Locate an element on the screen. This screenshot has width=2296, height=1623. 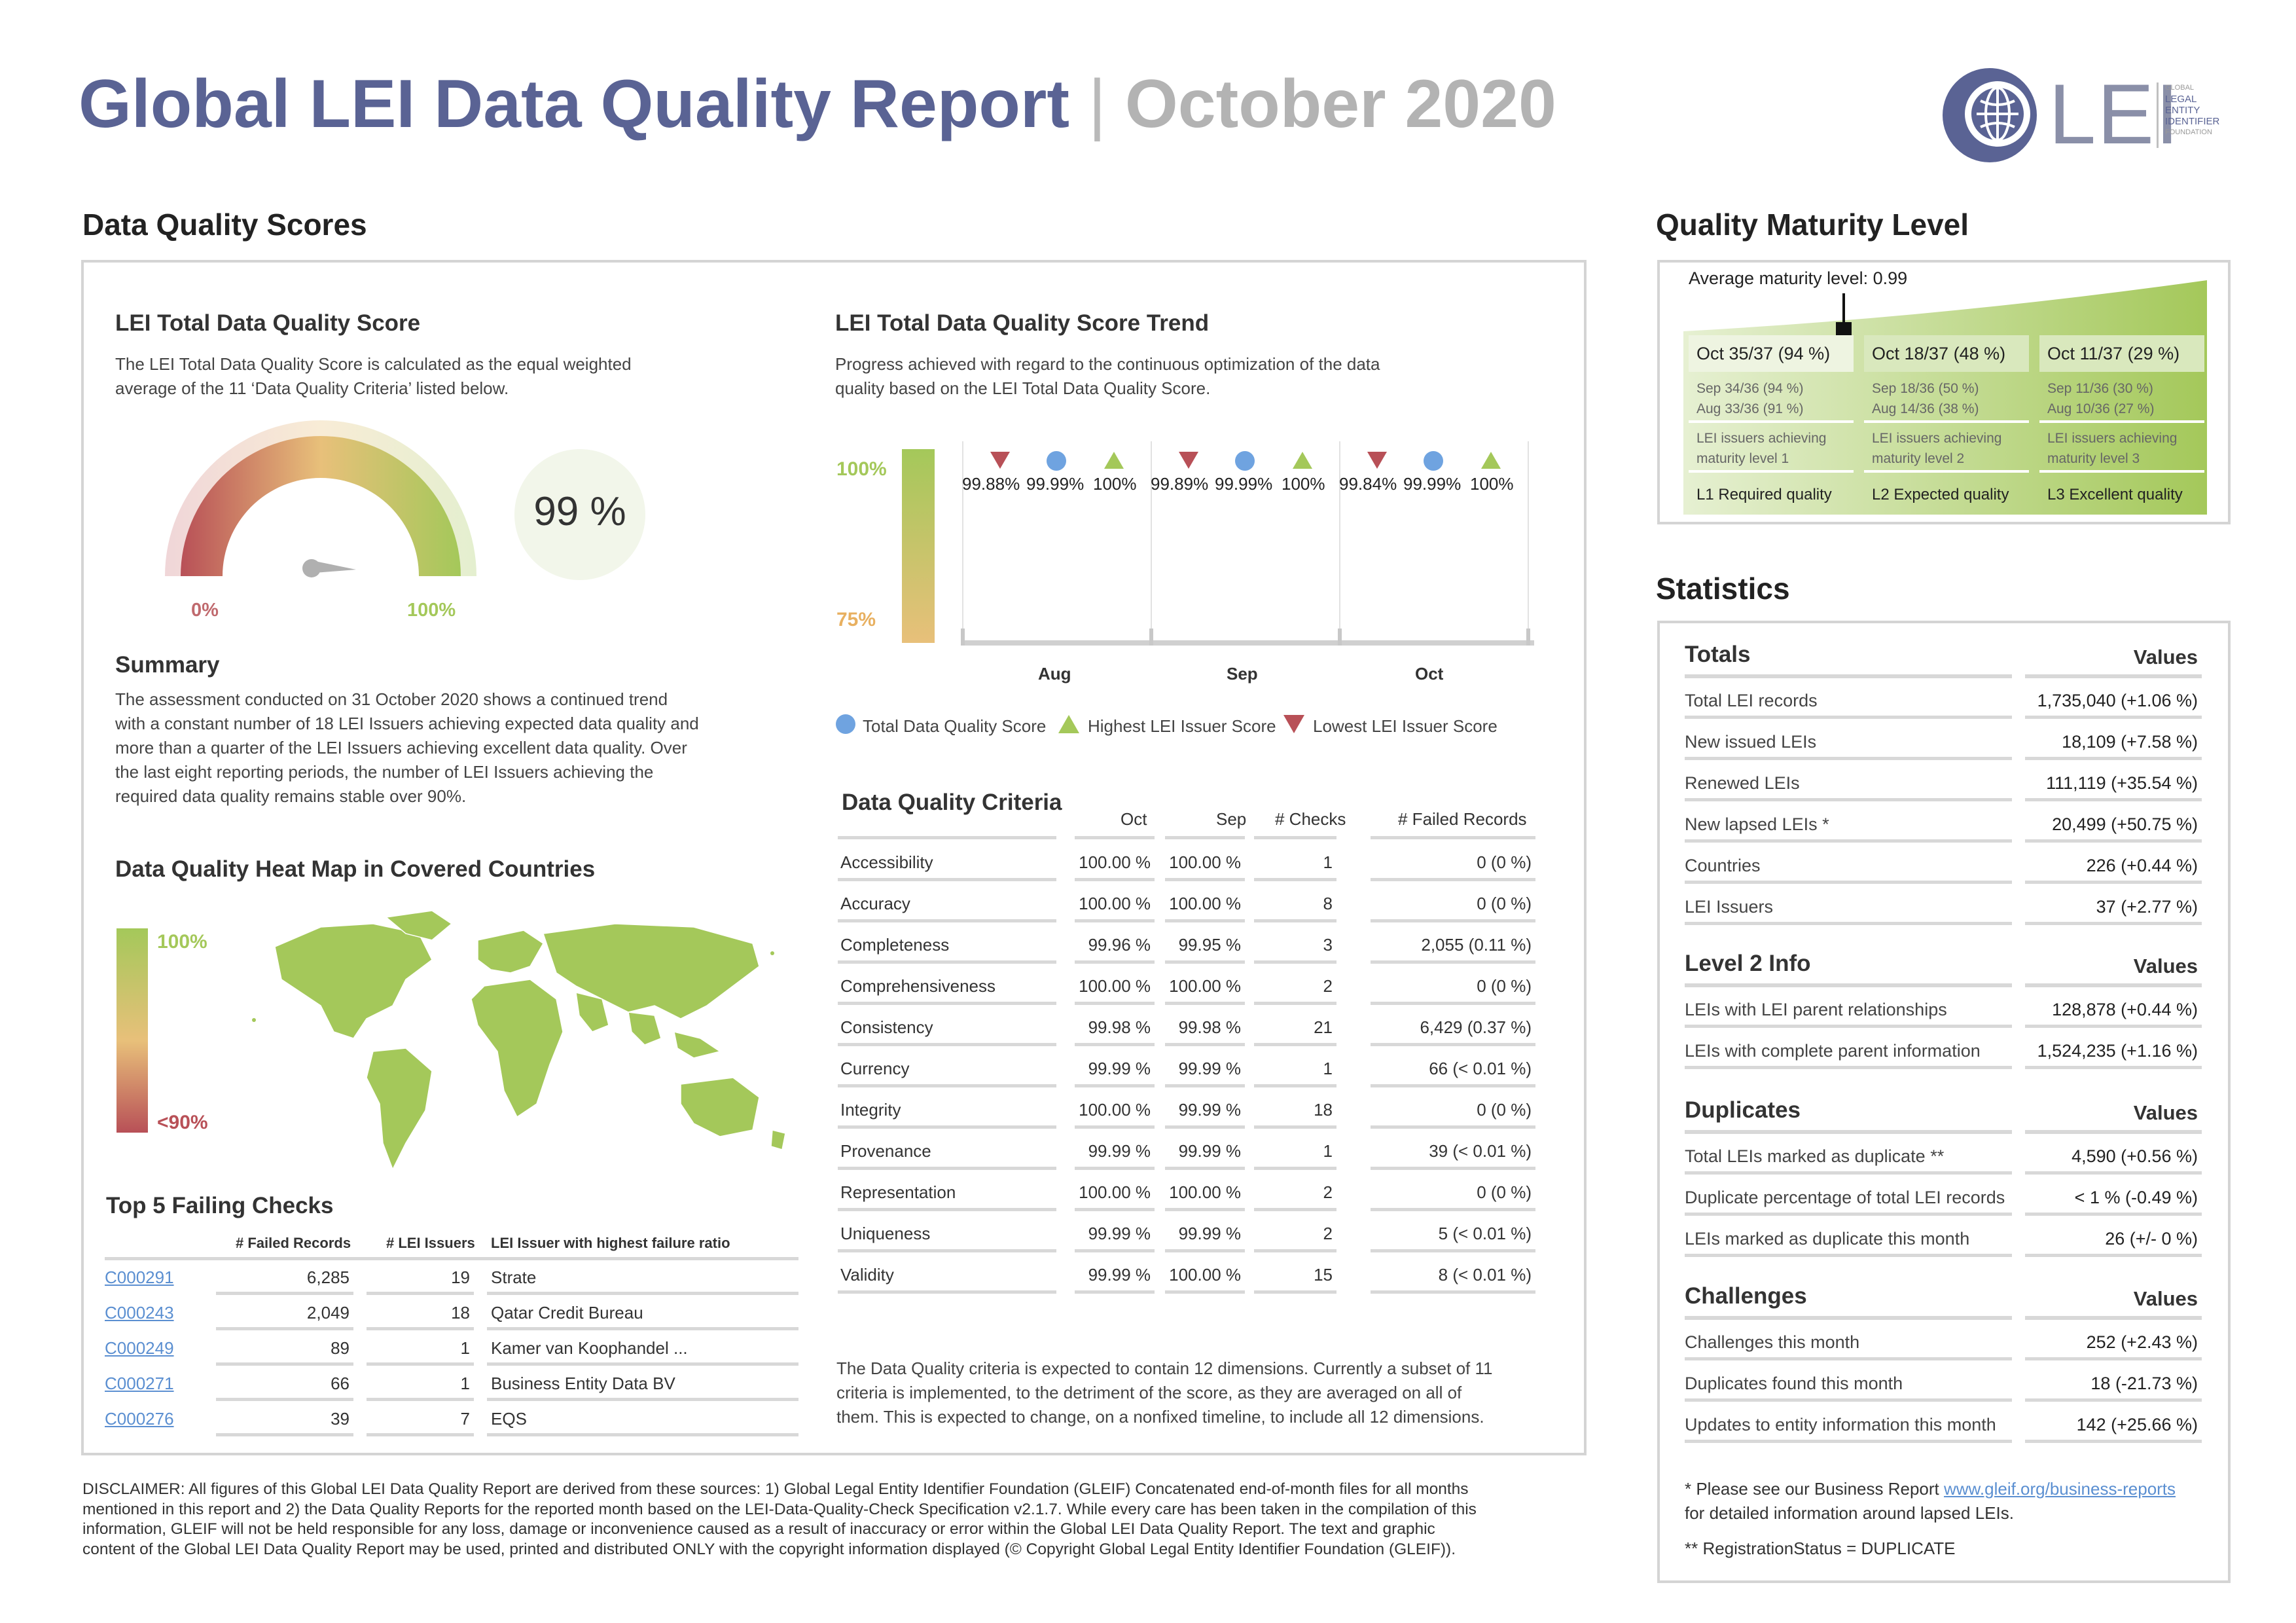
gauge-max-label: 100% is located at coordinates (431, 610).